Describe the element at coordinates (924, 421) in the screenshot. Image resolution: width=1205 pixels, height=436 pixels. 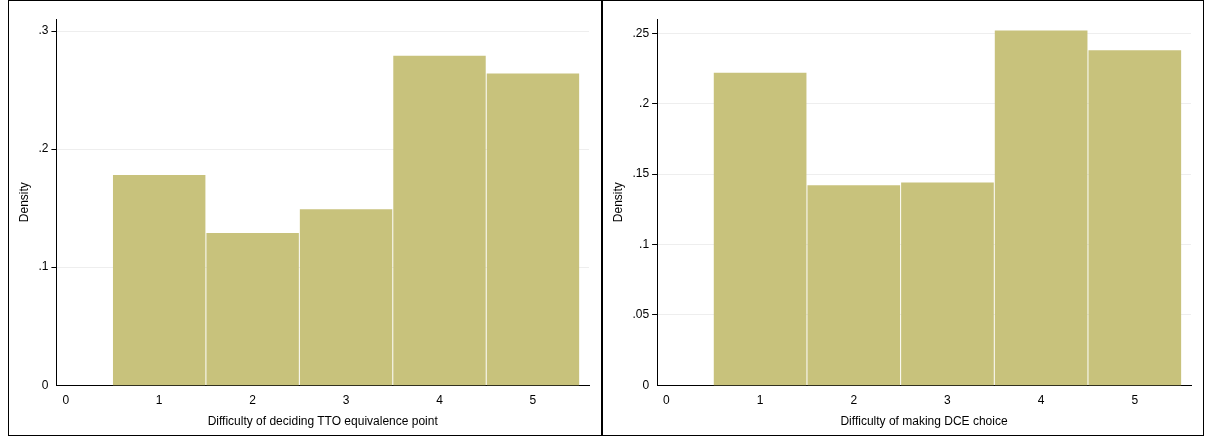
I see `x-axis-title: Difficulty of making DCE choice` at that location.